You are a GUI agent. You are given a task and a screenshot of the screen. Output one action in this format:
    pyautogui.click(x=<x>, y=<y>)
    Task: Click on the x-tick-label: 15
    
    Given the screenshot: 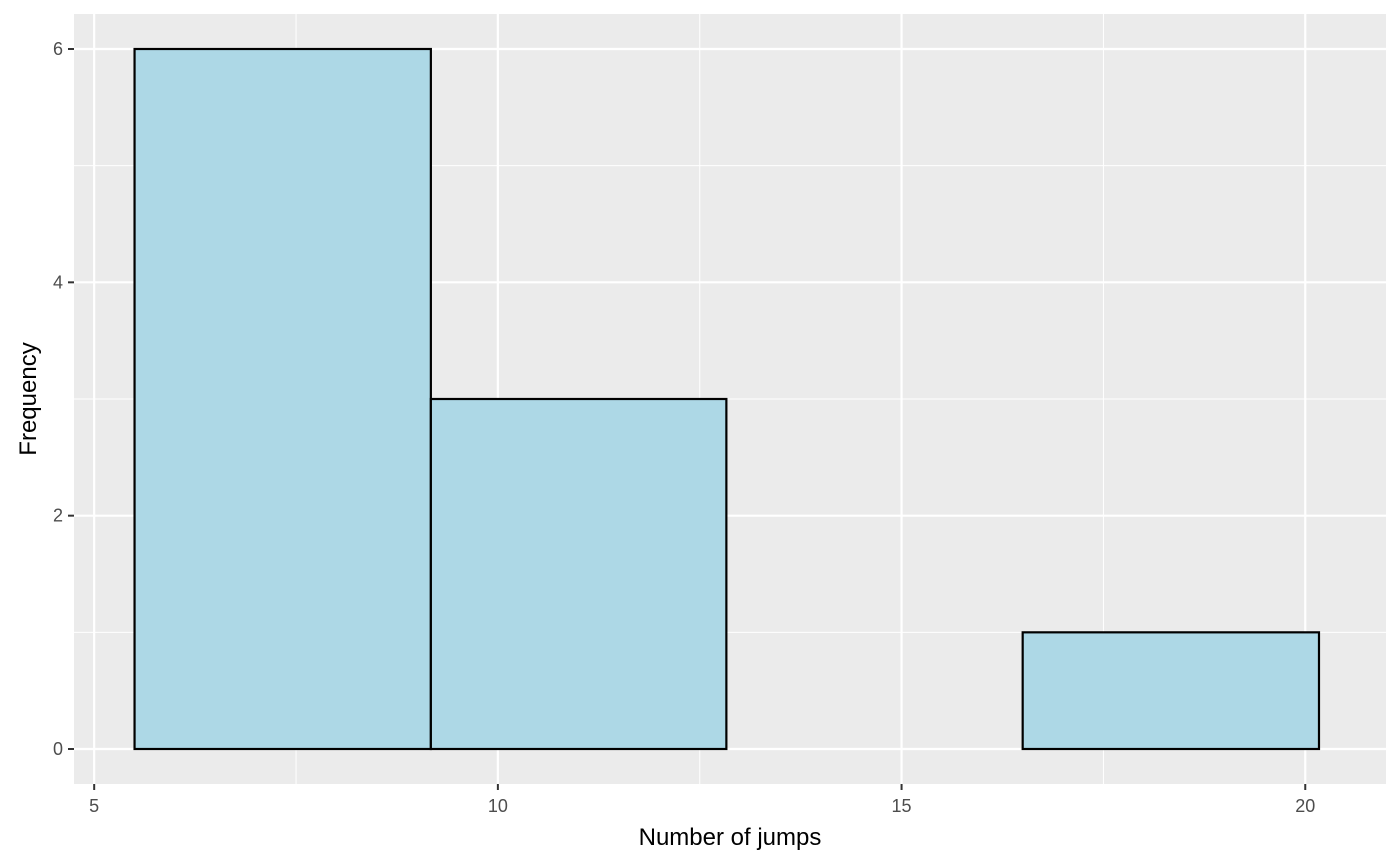 What is the action you would take?
    pyautogui.click(x=902, y=806)
    